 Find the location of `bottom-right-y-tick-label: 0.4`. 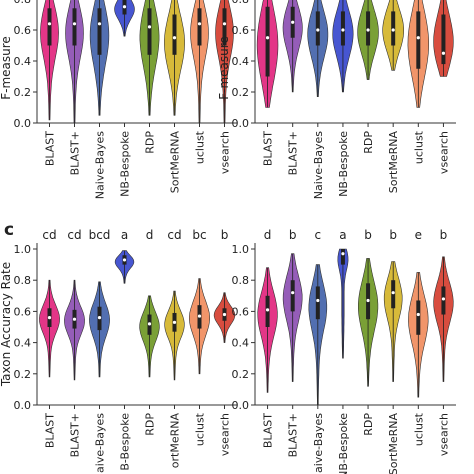

bottom-right-y-tick-label: 0.4 is located at coordinates (241, 343).